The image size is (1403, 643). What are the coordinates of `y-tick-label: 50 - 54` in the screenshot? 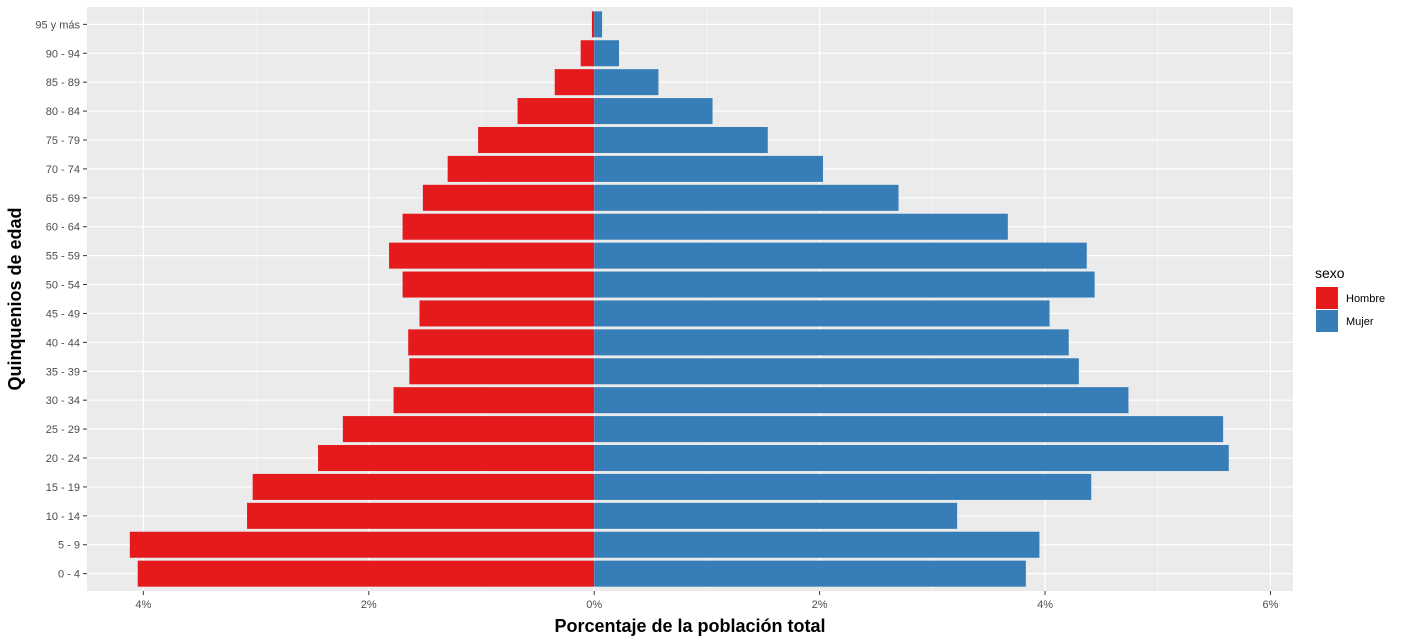 It's located at (63, 286).